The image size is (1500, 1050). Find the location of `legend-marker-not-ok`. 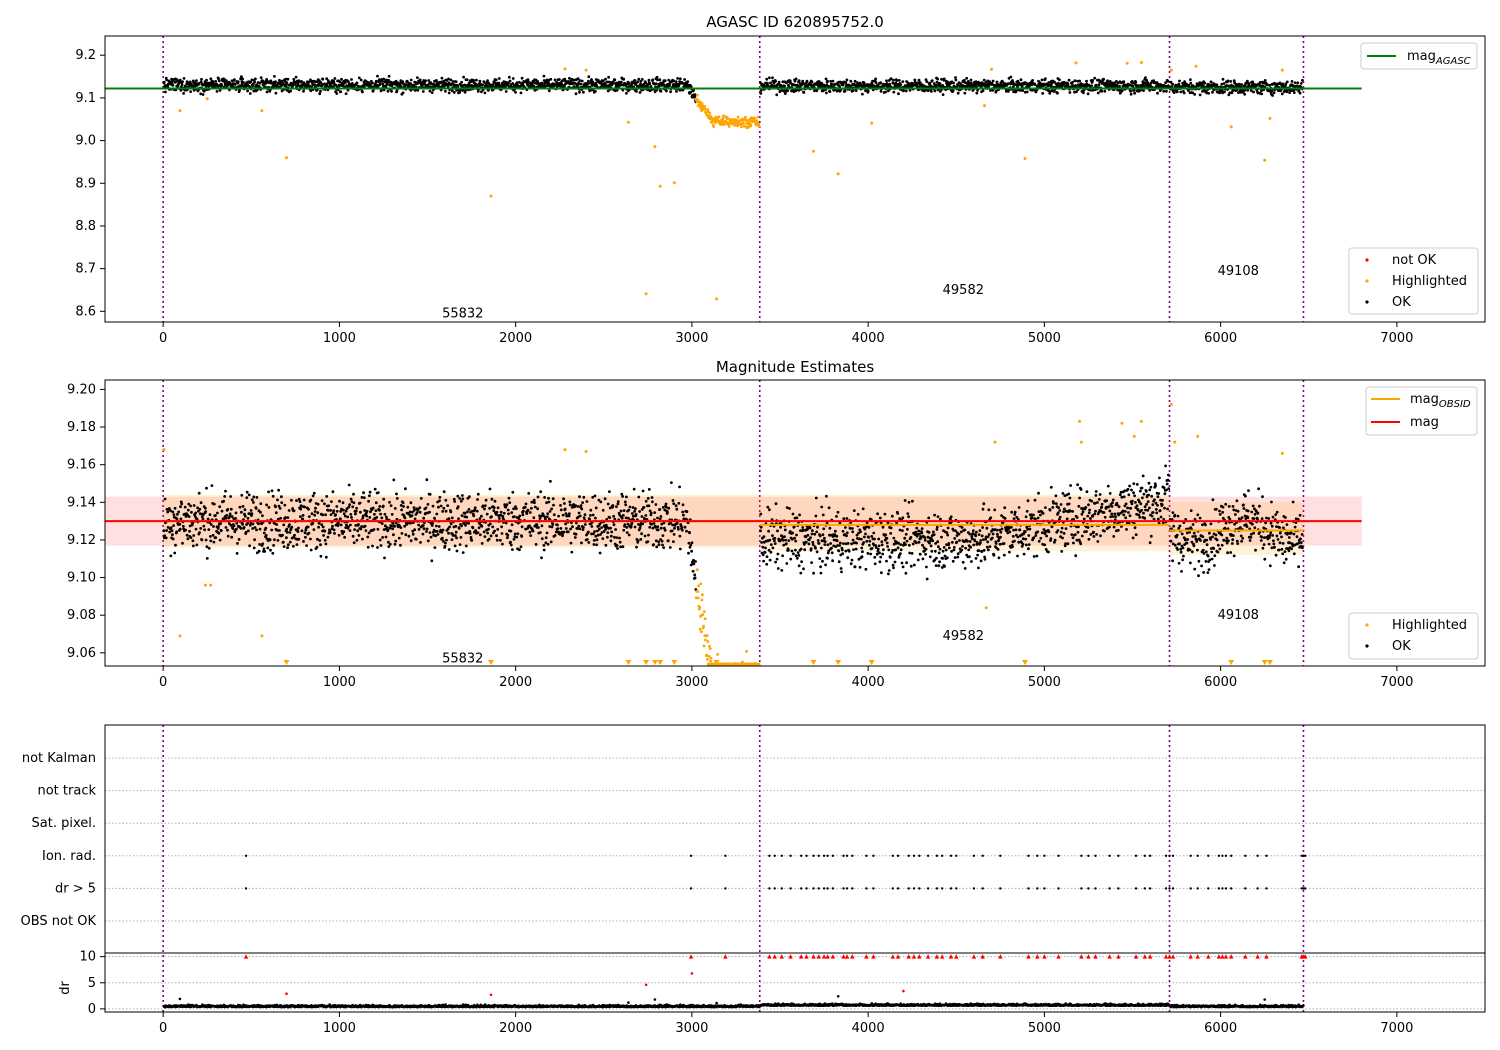

legend-marker-not-ok is located at coordinates (1367, 260).